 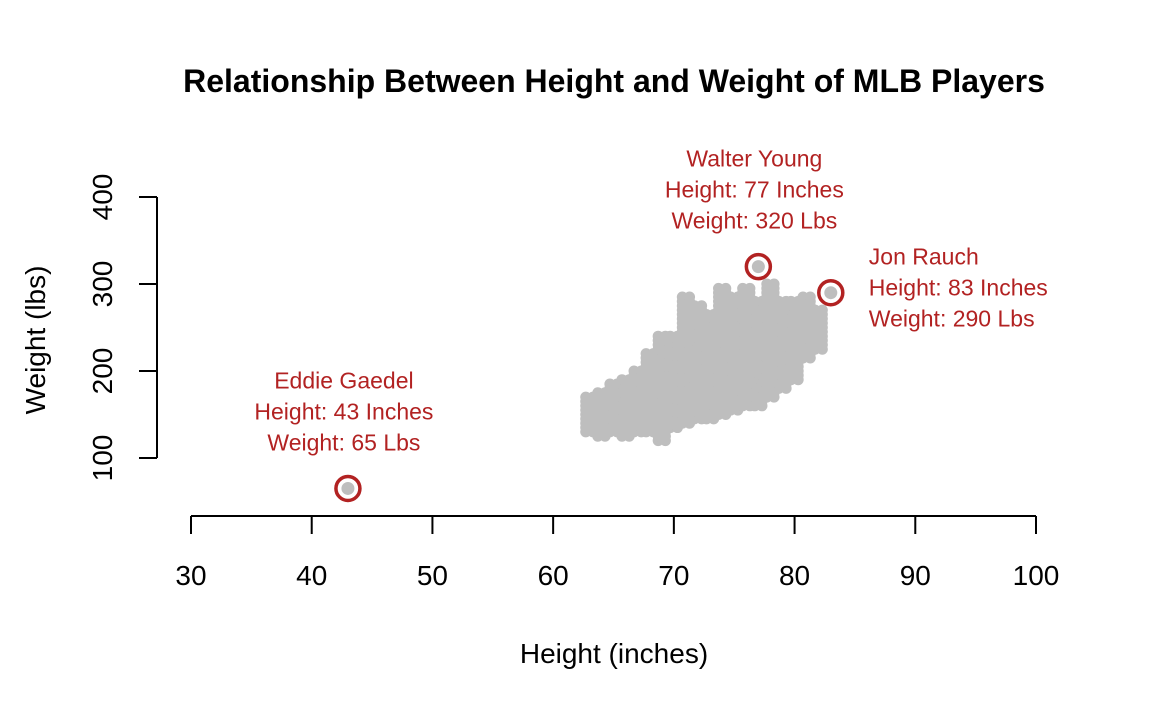 What do you see at coordinates (102, 458) in the screenshot?
I see `y-tick-label: 100` at bounding box center [102, 458].